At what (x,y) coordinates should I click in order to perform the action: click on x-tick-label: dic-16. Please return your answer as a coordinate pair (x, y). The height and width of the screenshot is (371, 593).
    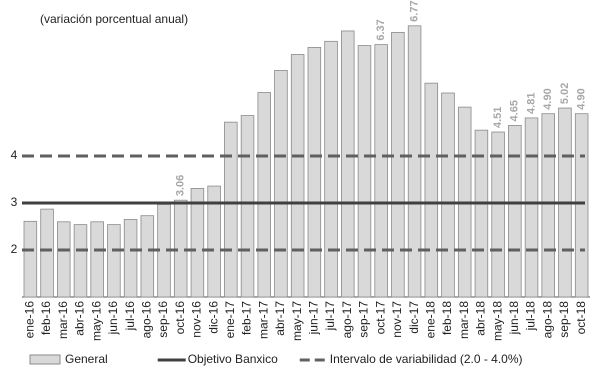
    Looking at the image, I should click on (213, 317).